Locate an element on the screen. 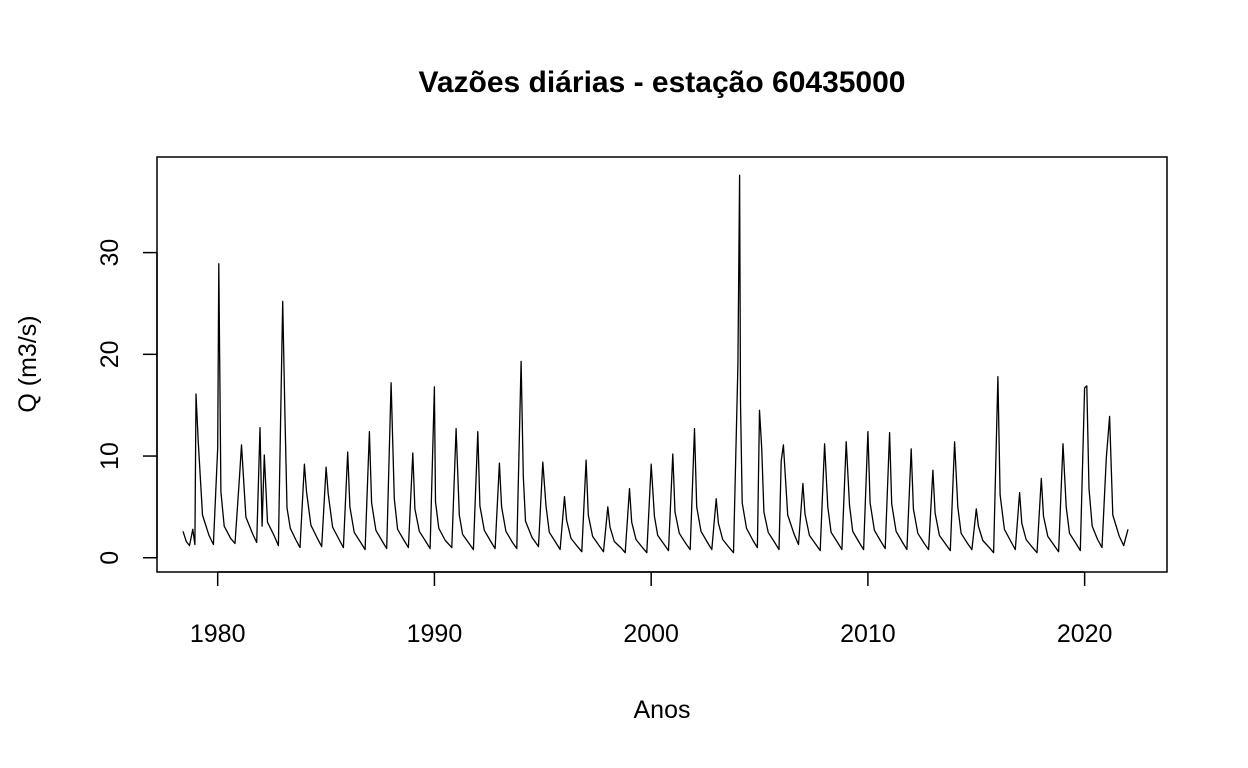  y-tick-label: 0 is located at coordinates (110, 558).